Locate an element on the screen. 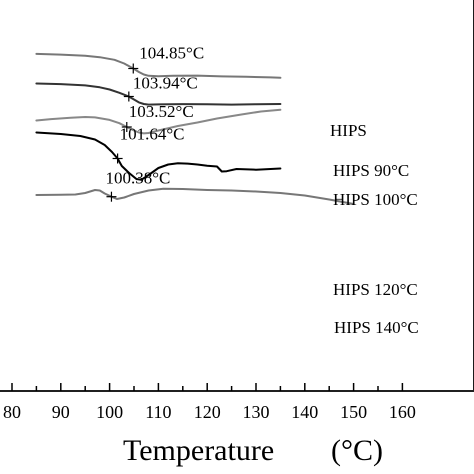 This screenshot has height=474, width=474. tg-labels: 104.85°C 103.94°C 103.52°C 101.64°C 100.38°C is located at coordinates (154, 116).